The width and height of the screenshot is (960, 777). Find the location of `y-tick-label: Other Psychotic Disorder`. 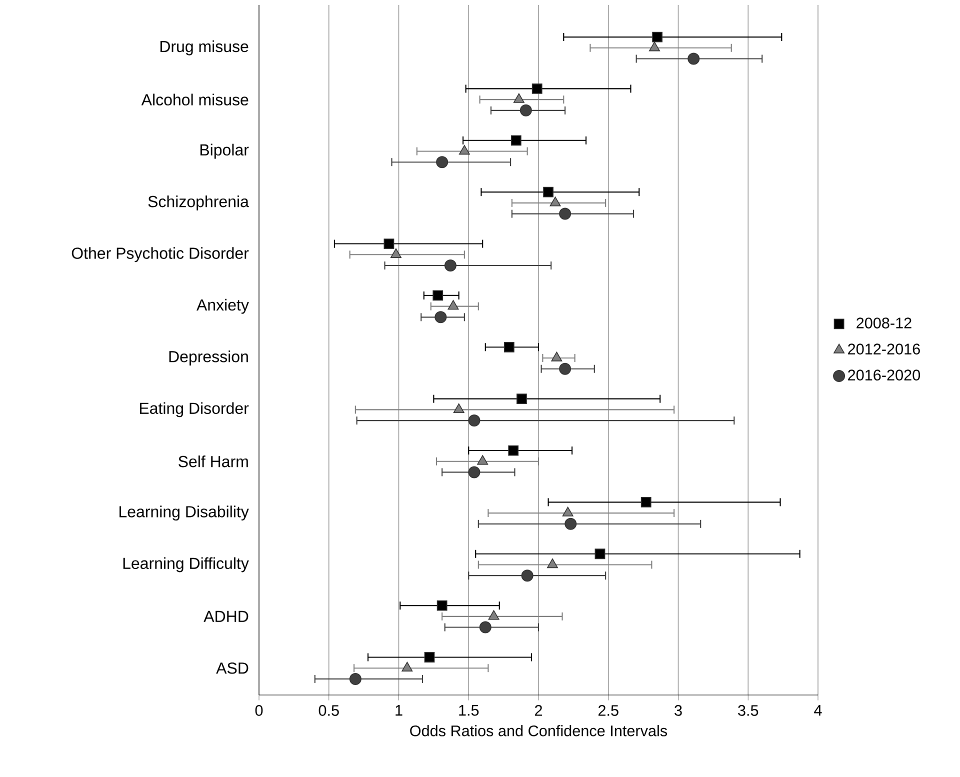

y-tick-label: Other Psychotic Disorder is located at coordinates (160, 254).